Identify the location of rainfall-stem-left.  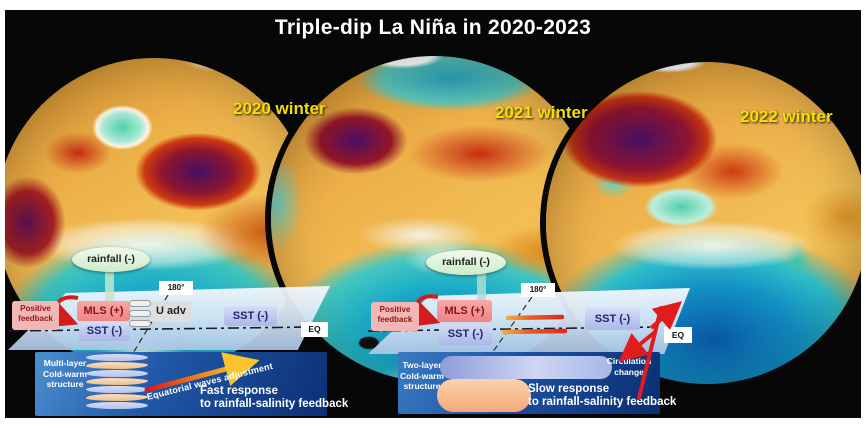
(109, 293).